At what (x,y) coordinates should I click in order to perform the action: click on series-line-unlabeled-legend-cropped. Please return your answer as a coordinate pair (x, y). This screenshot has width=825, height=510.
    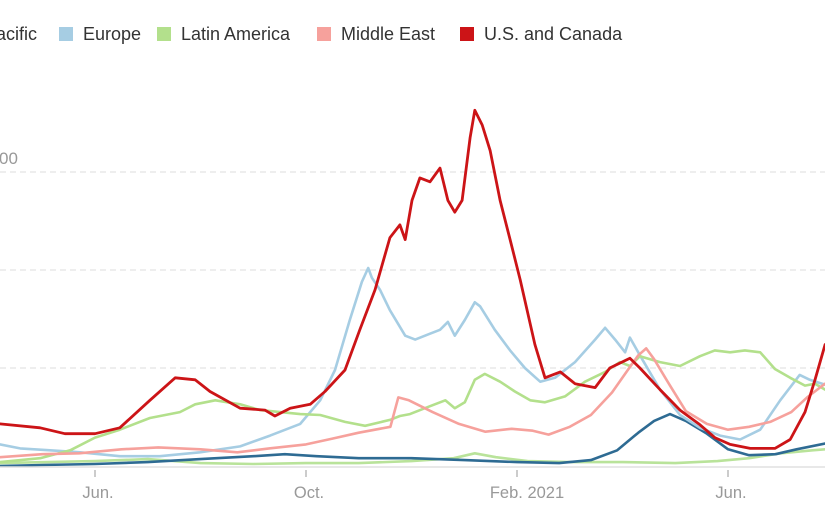
    Looking at the image, I should click on (412, 457).